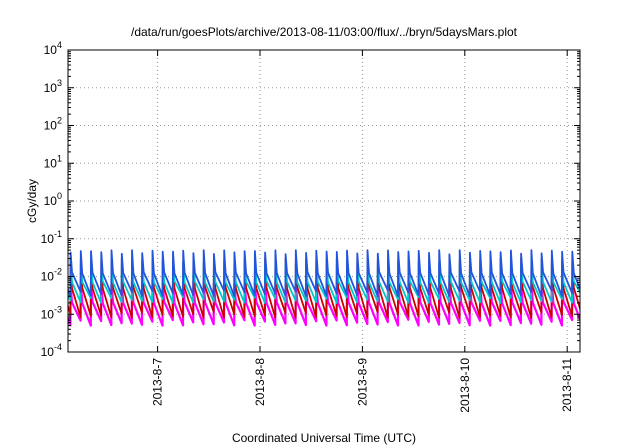 The image size is (640, 448). I want to click on y-tick-label: 10⁰, so click(53, 199).